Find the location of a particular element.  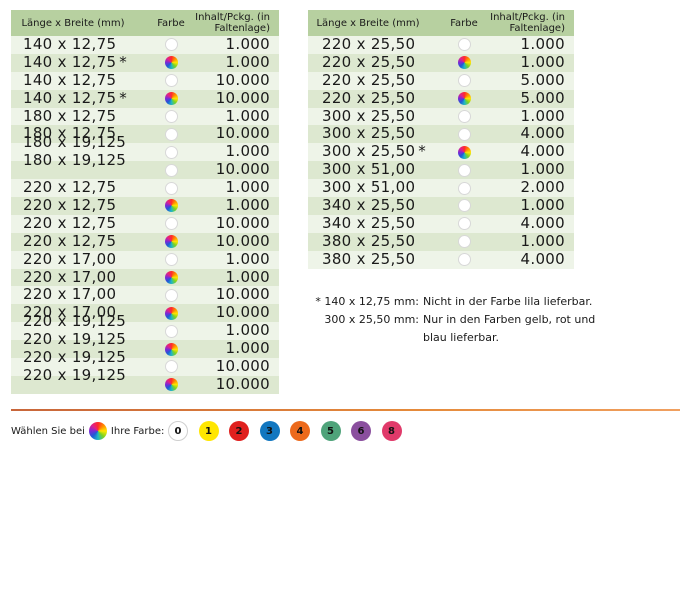

size-cell: 140 x 12,75 is located at coordinates (70, 79).